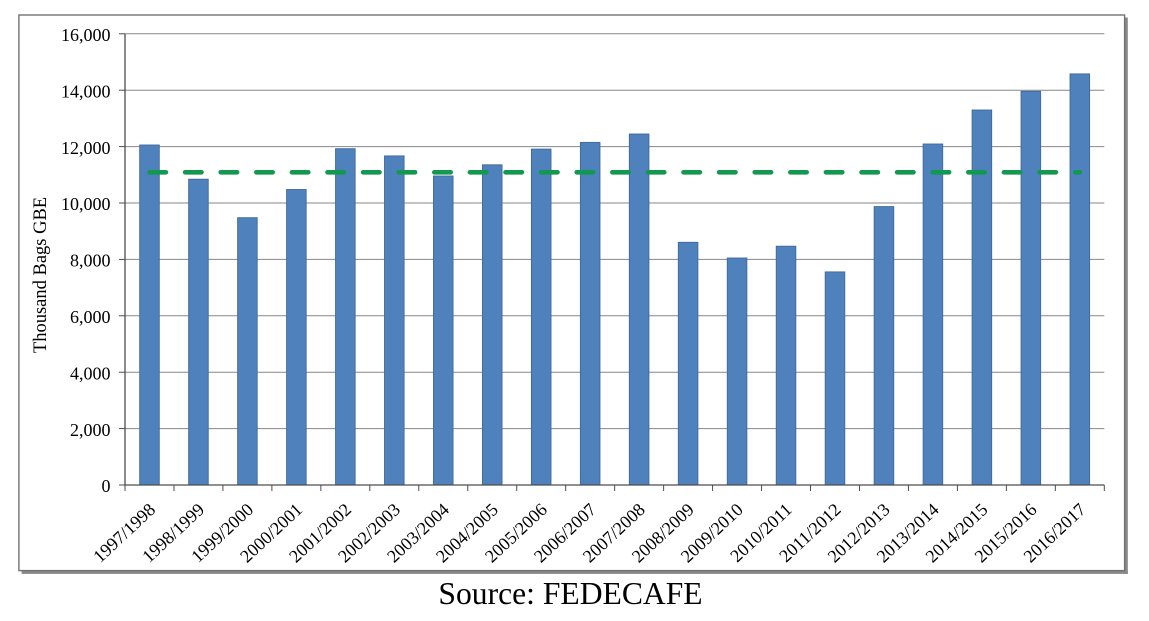 The image size is (1149, 621). Describe the element at coordinates (86, 35) in the screenshot. I see `svg-text: 16,000` at that location.